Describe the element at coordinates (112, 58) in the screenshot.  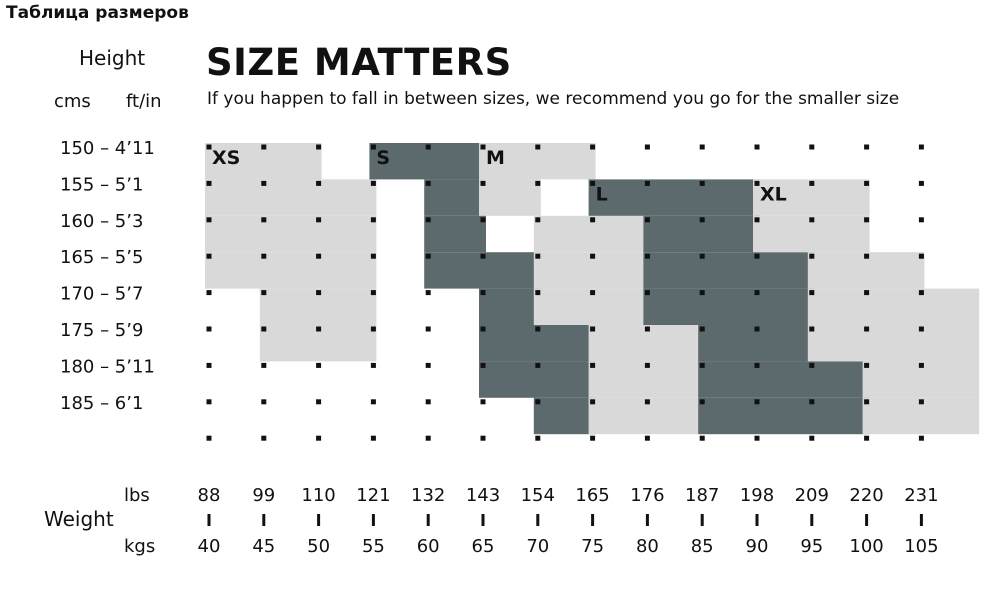
I see `height-axis-label: Height` at that location.